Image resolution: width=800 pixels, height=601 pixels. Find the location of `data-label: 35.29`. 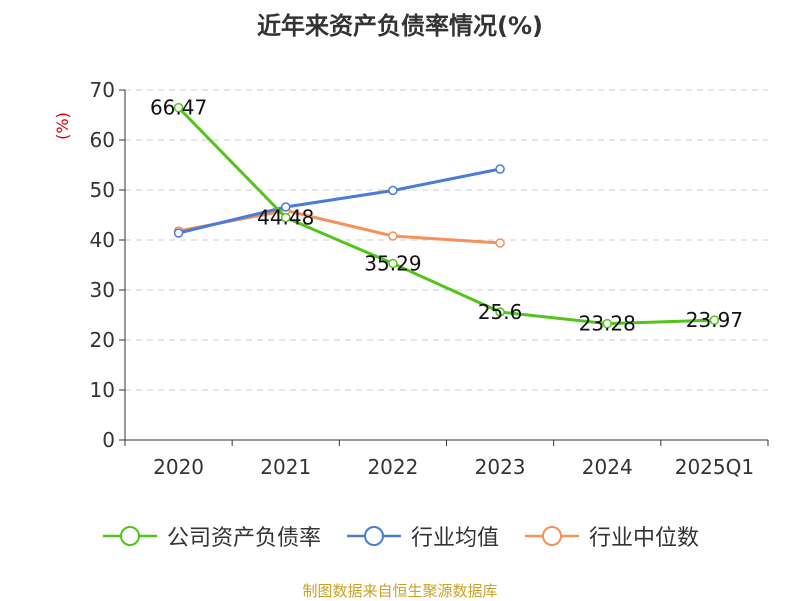

data-label: 35.29 is located at coordinates (392, 264).